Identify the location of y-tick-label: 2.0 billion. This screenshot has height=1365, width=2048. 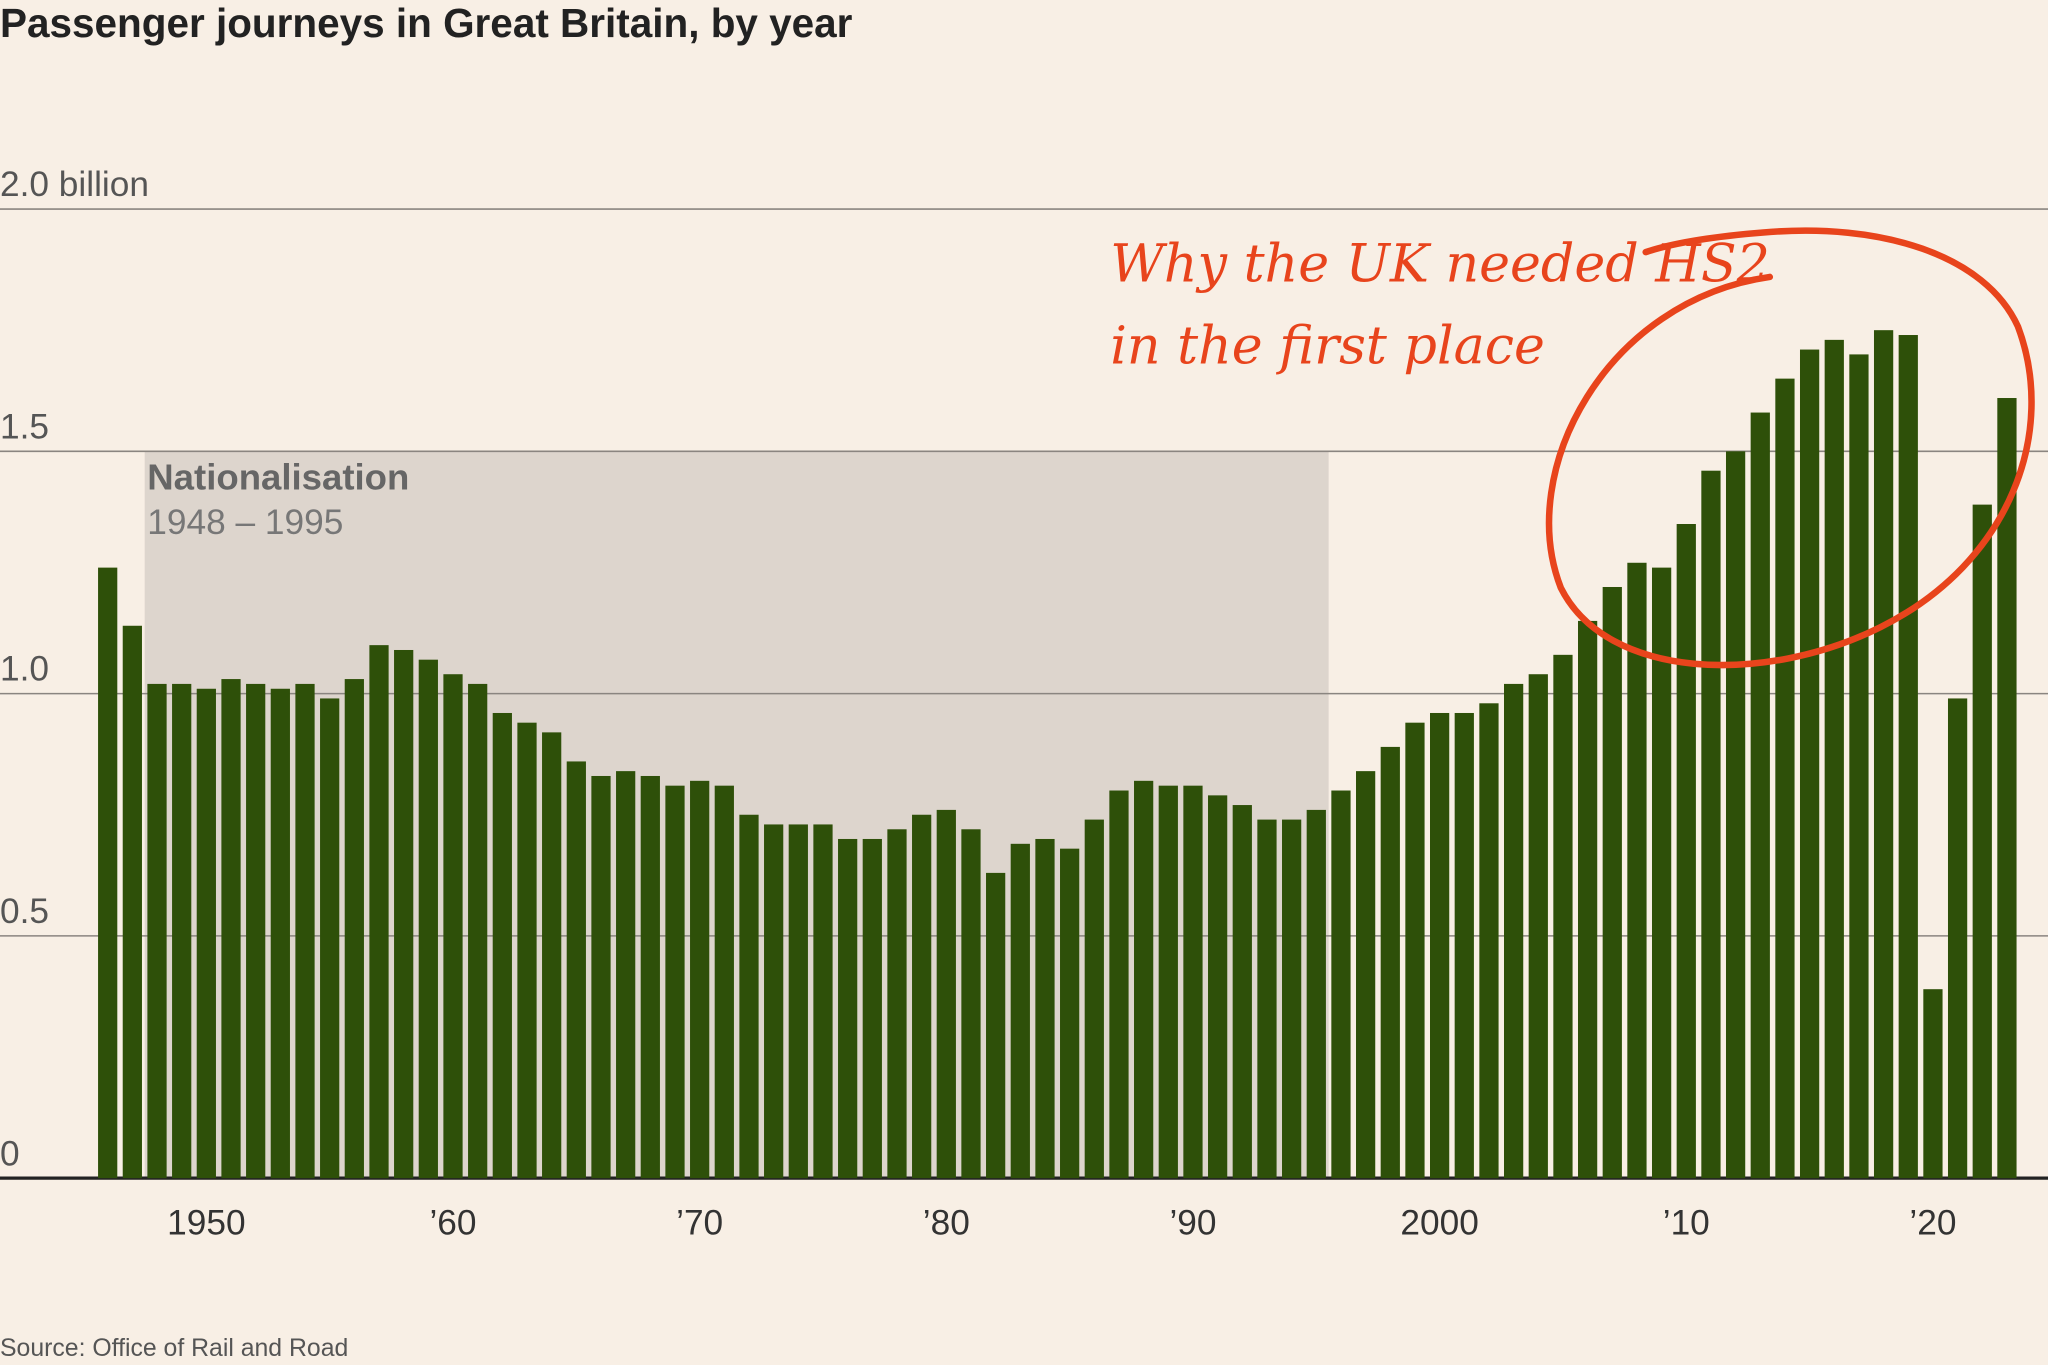
(74, 184).